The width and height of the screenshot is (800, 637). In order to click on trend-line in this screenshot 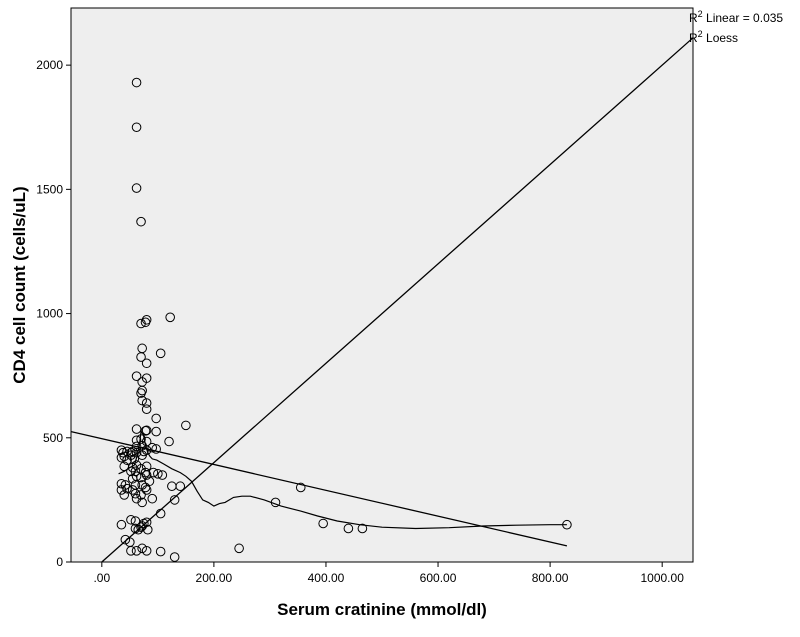, I will do `click(319, 488)`.